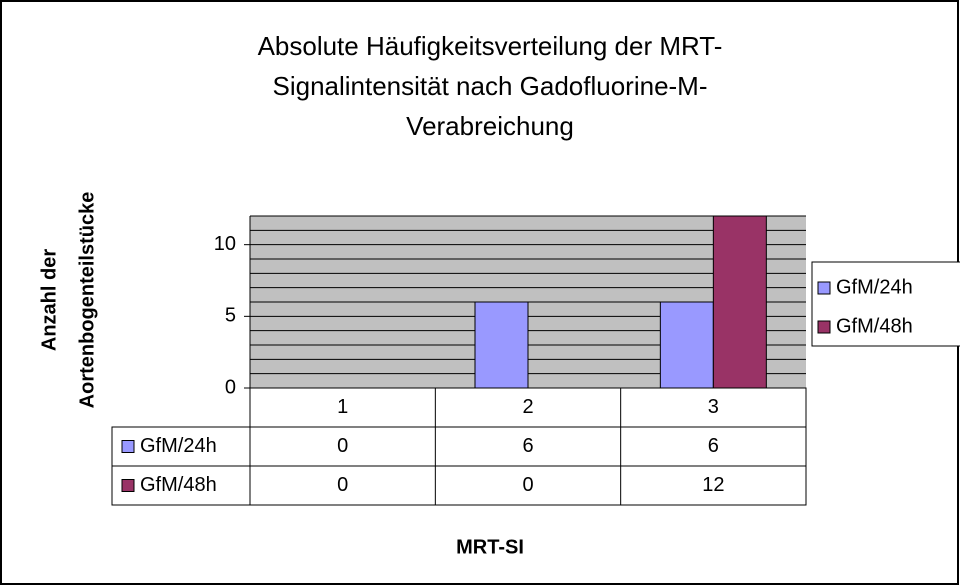 The width and height of the screenshot is (960, 586). Describe the element at coordinates (490, 126) in the screenshot. I see `chart-title: Verabreichung` at that location.